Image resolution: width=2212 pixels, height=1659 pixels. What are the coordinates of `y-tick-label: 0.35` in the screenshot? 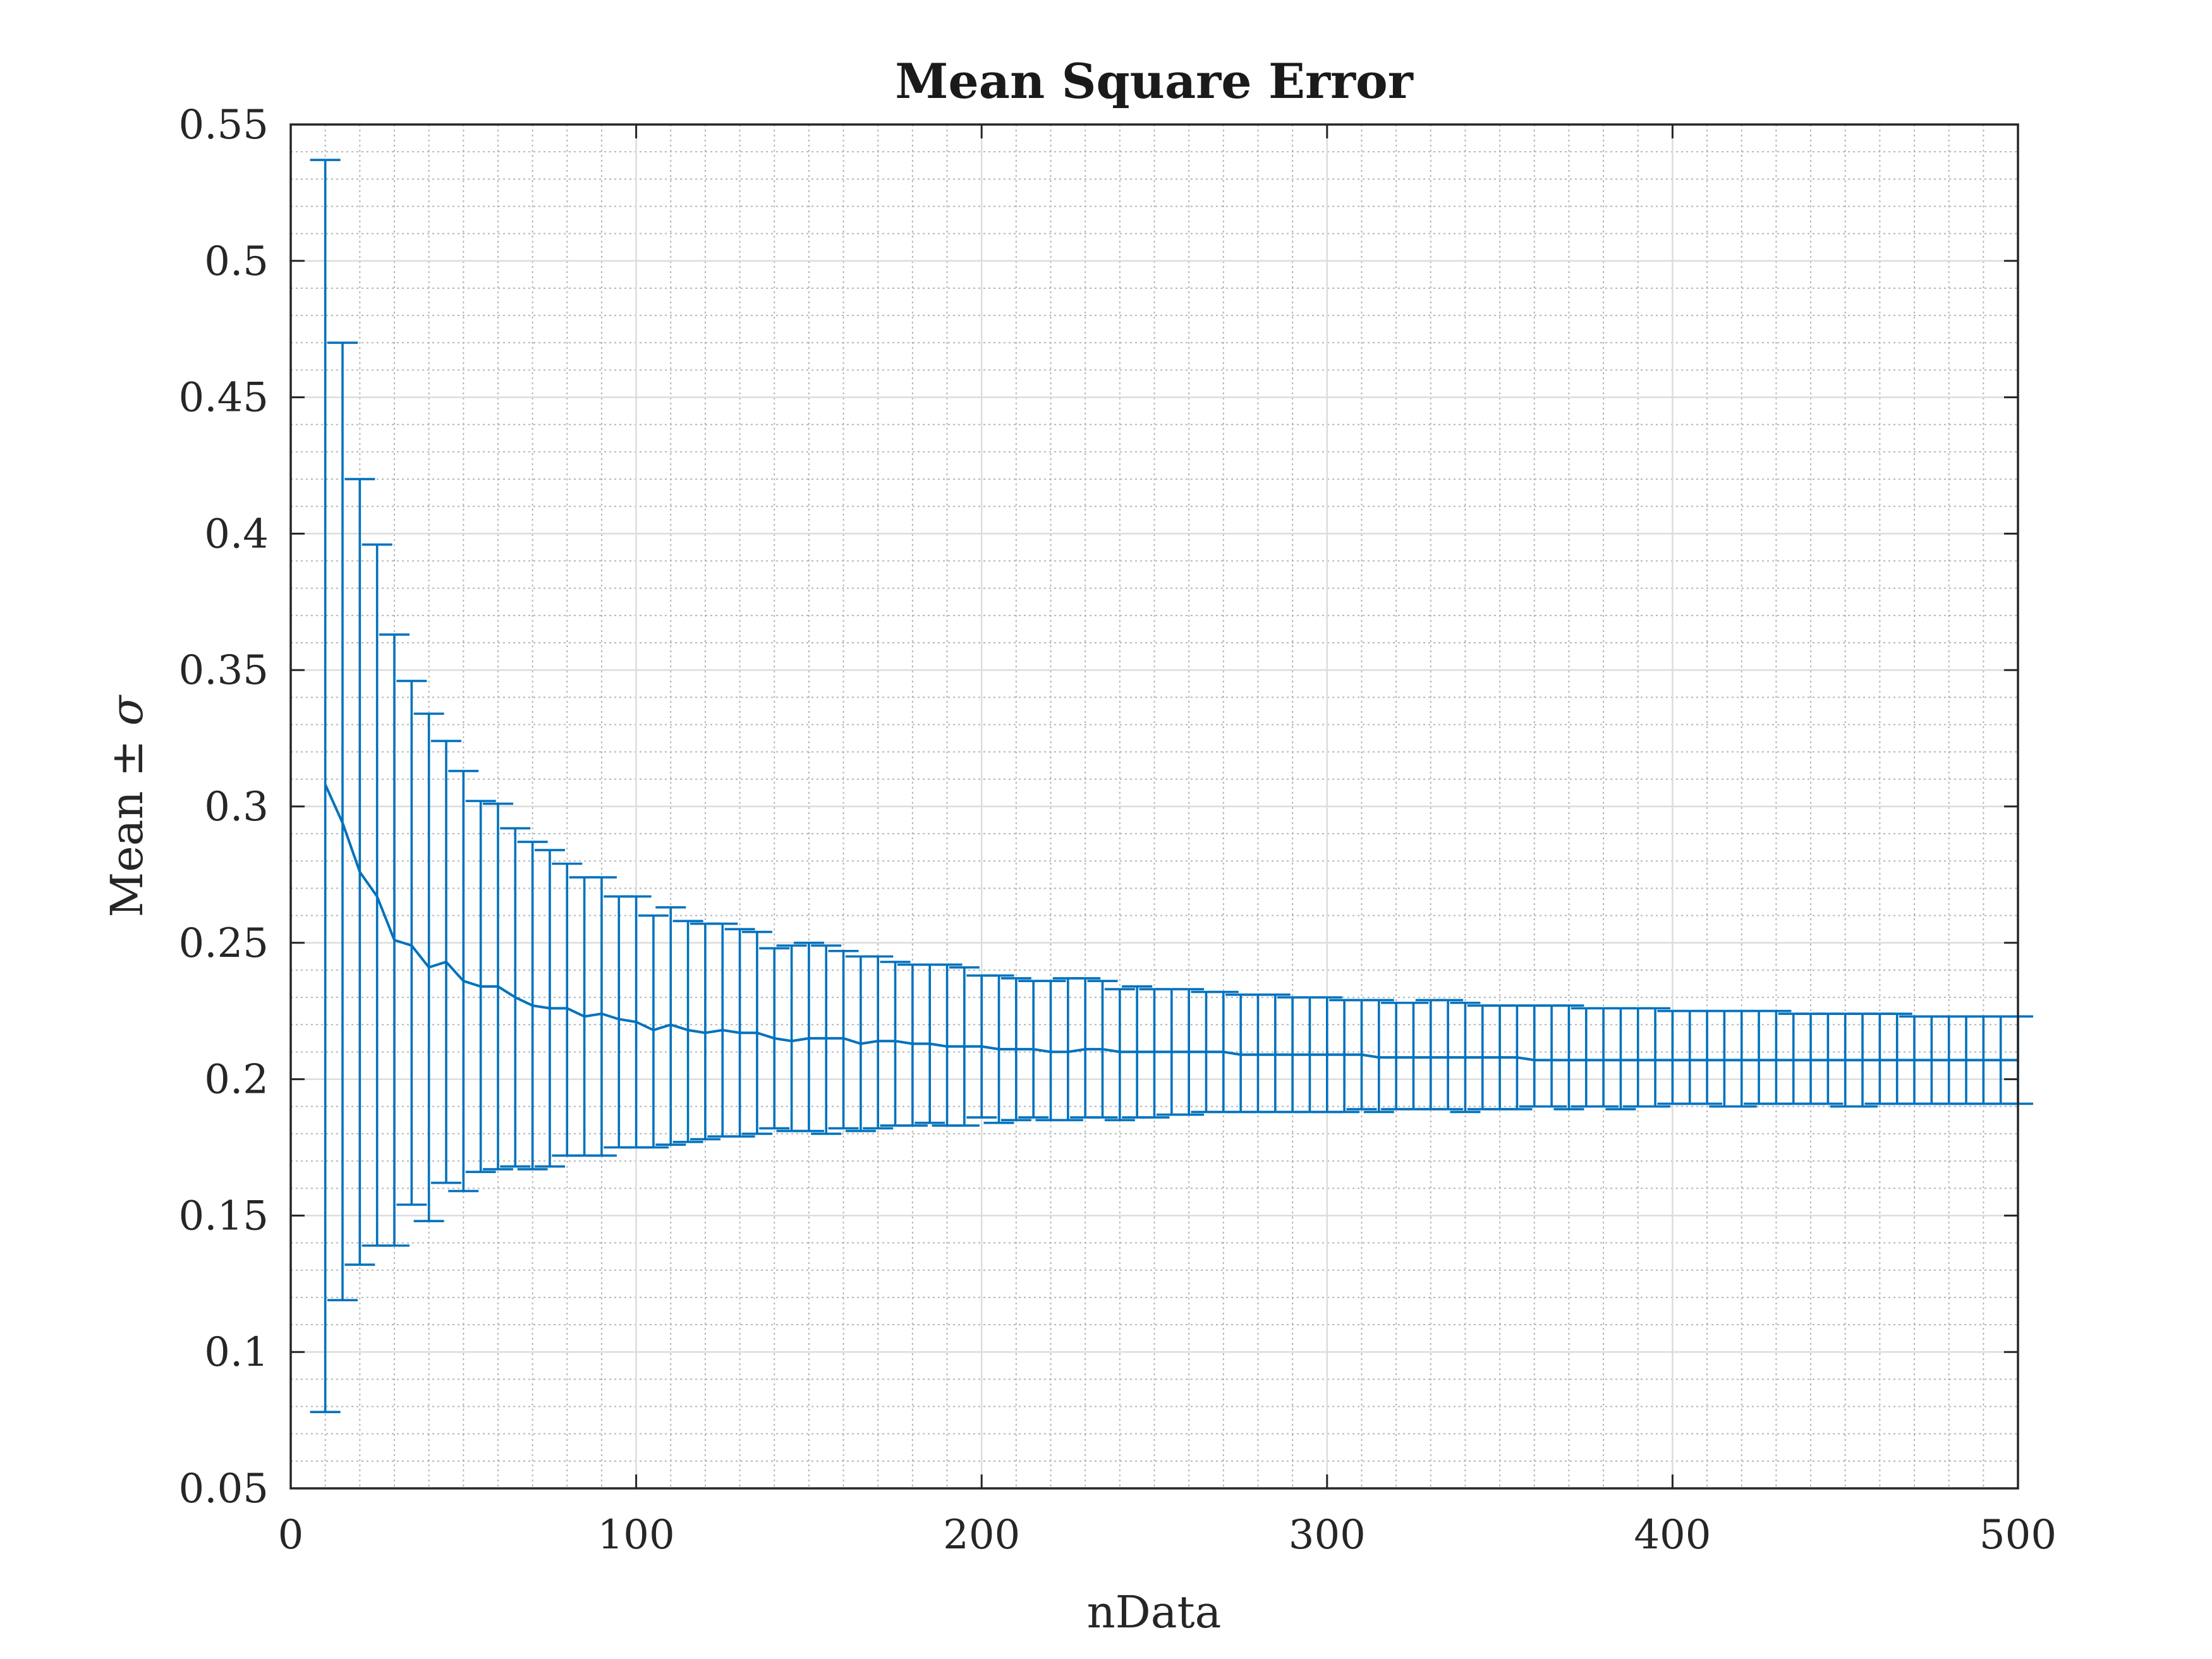 It's located at (224, 670).